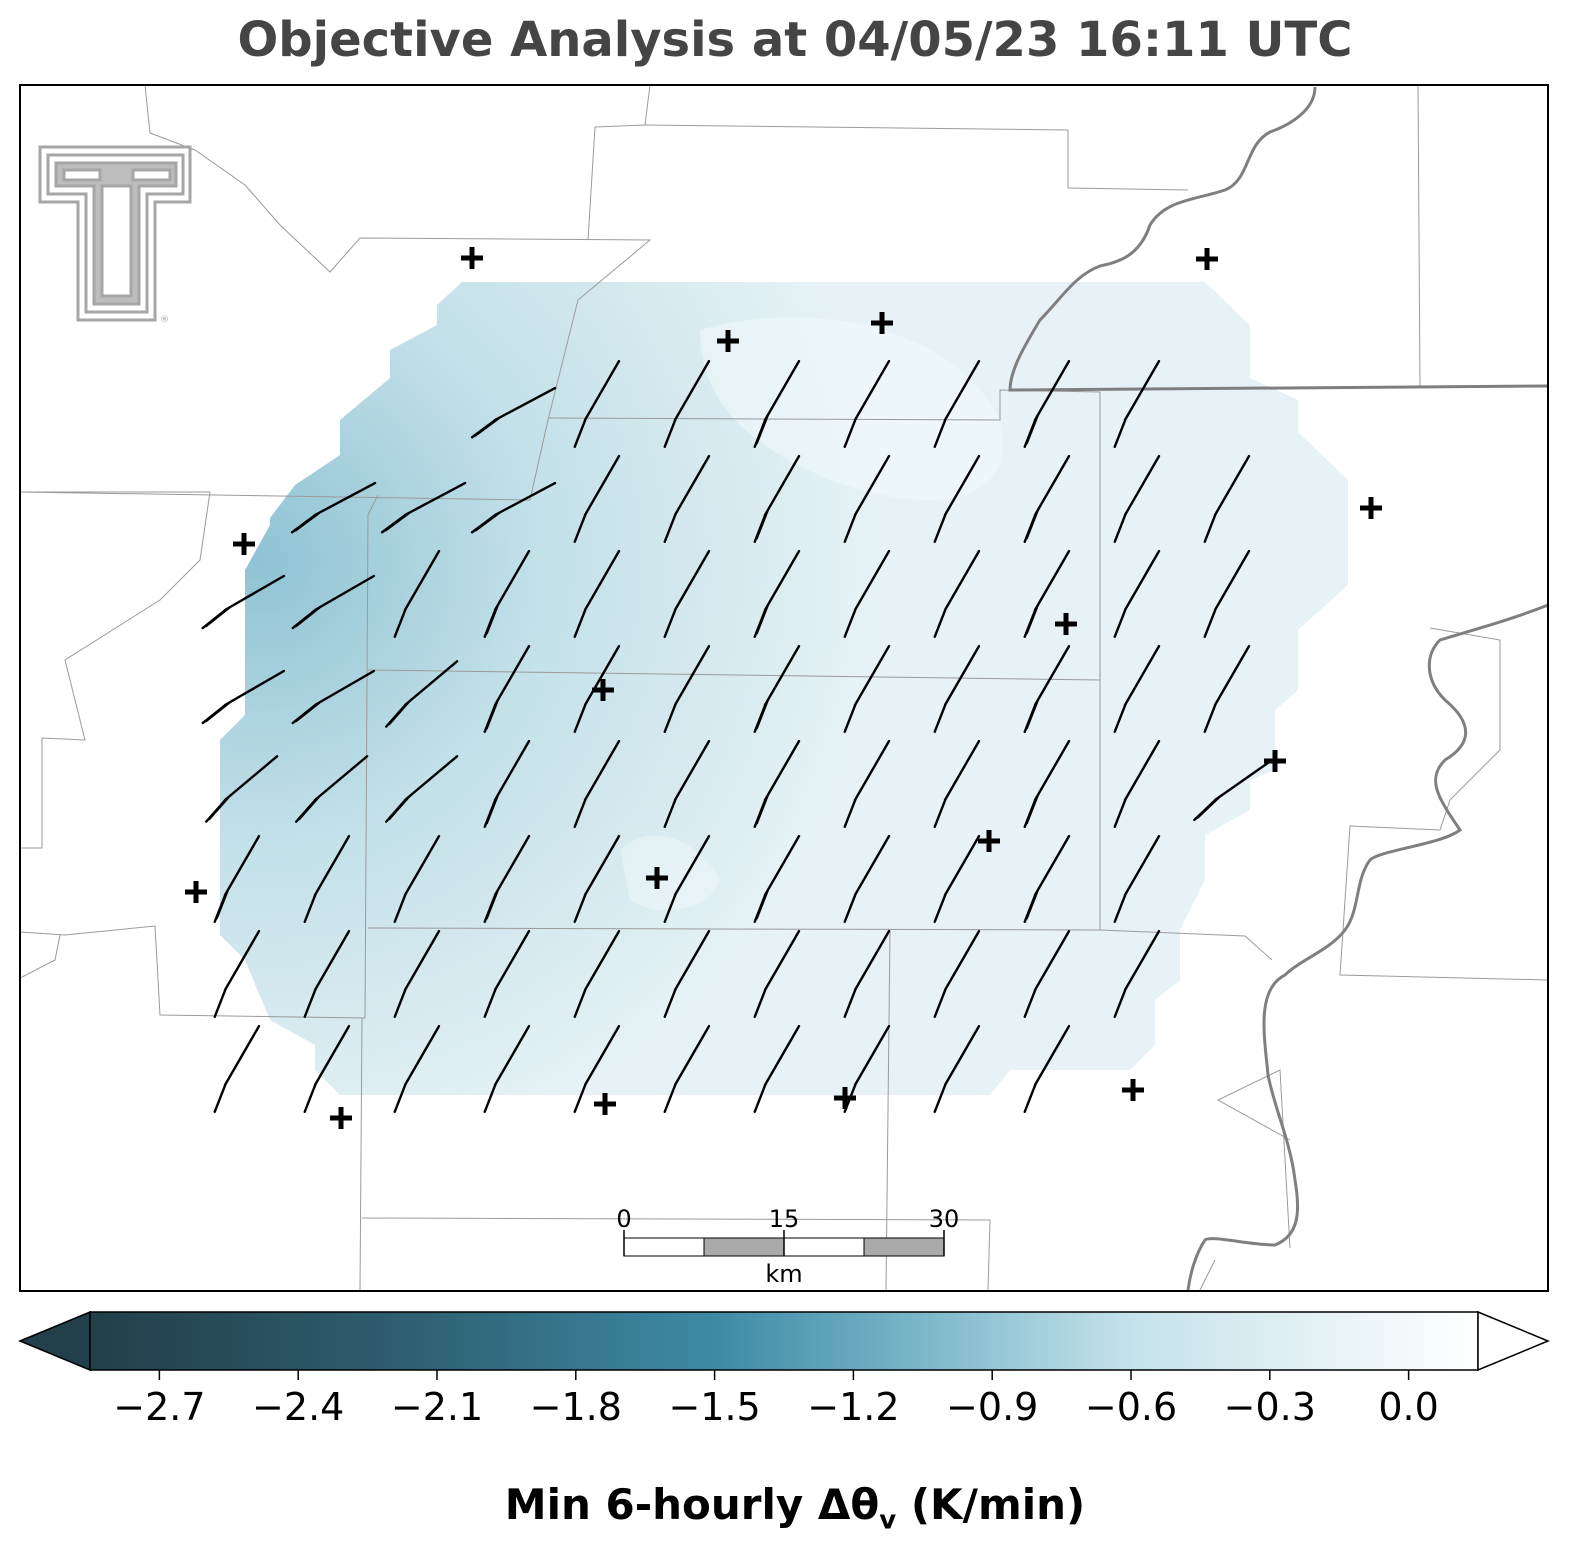 The width and height of the screenshot is (1590, 1550). Describe the element at coordinates (795, 1508) in the screenshot. I see `colorbar-label: Min 6-hourly Δθv (K/min)` at that location.